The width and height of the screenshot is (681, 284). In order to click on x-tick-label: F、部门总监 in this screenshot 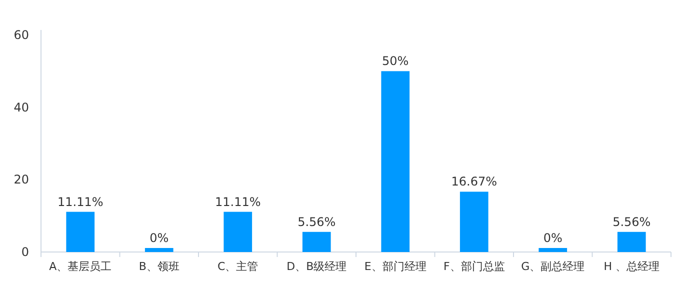, I will do `click(474, 266)`.